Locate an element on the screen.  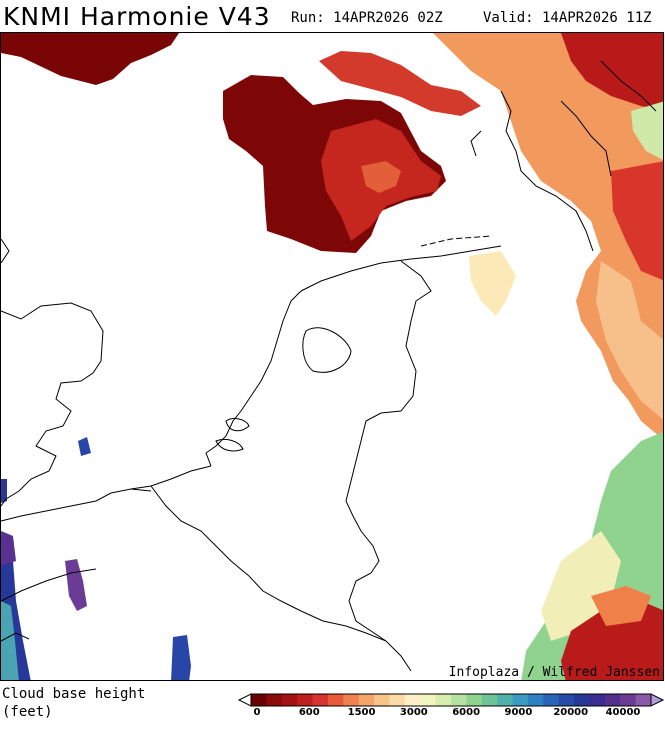
legend-tick-label: 600 is located at coordinates (309, 712).